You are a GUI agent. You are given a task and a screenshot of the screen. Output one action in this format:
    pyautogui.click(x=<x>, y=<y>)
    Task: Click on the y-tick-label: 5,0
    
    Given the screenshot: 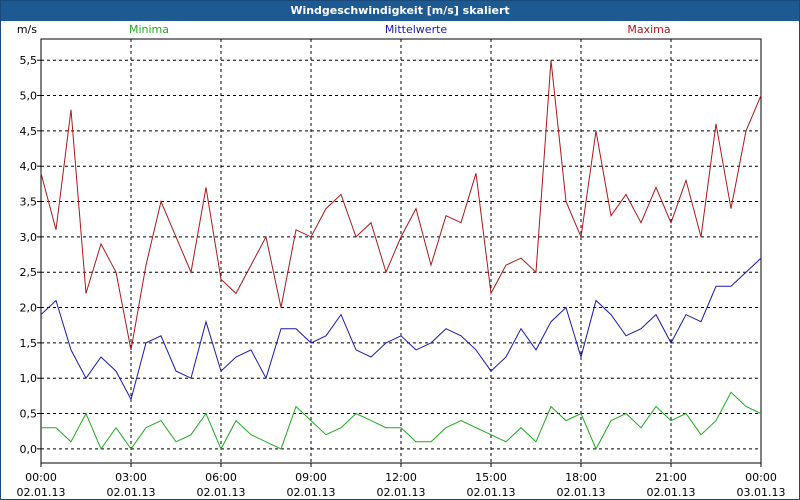 What is the action you would take?
    pyautogui.click(x=29, y=96)
    